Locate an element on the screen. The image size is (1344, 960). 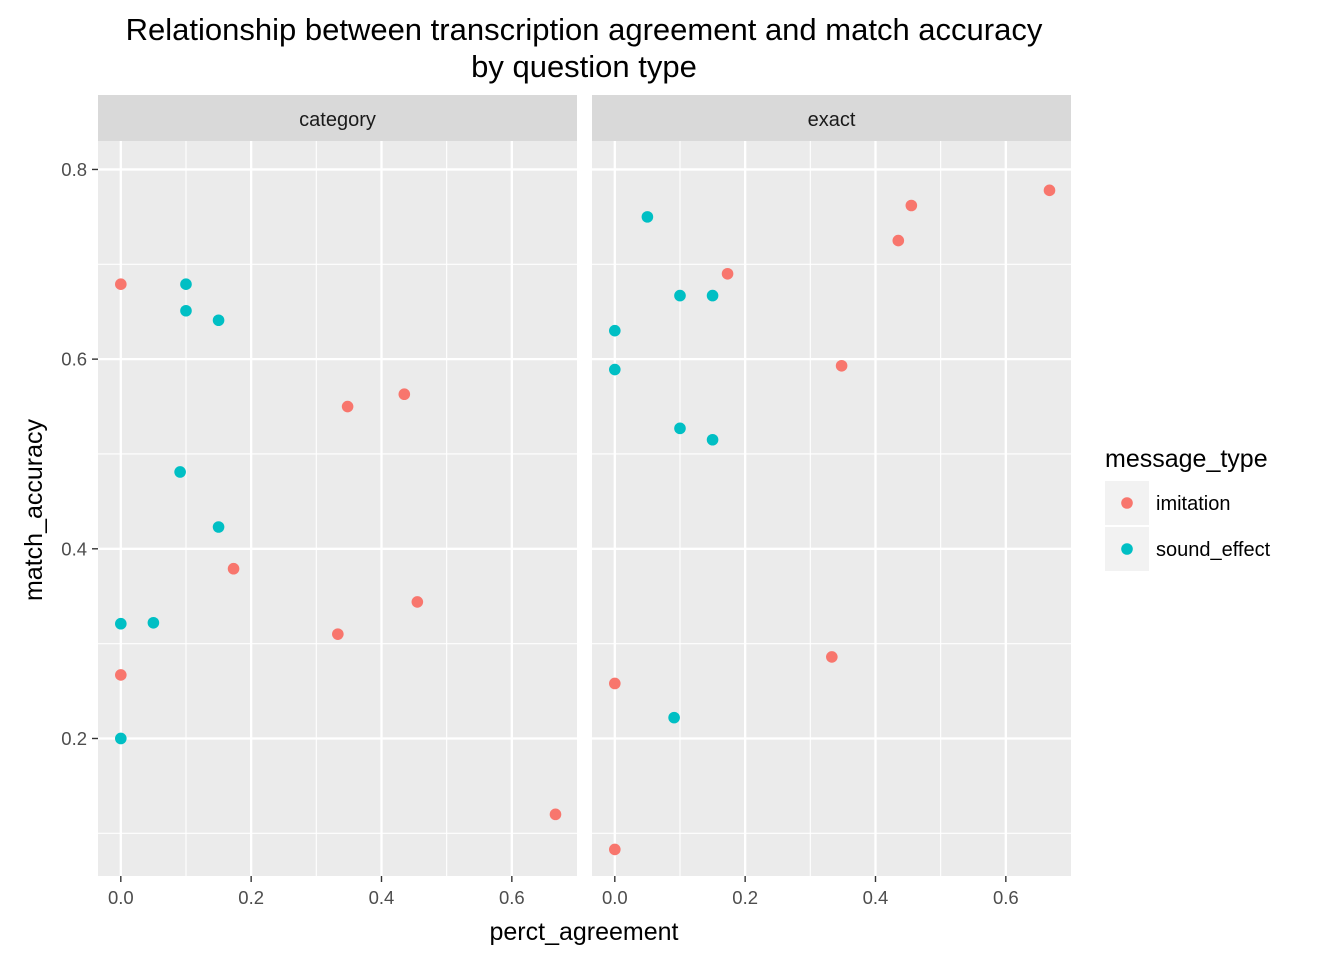
chart-title-line-2: by question type is located at coordinates (584, 66).